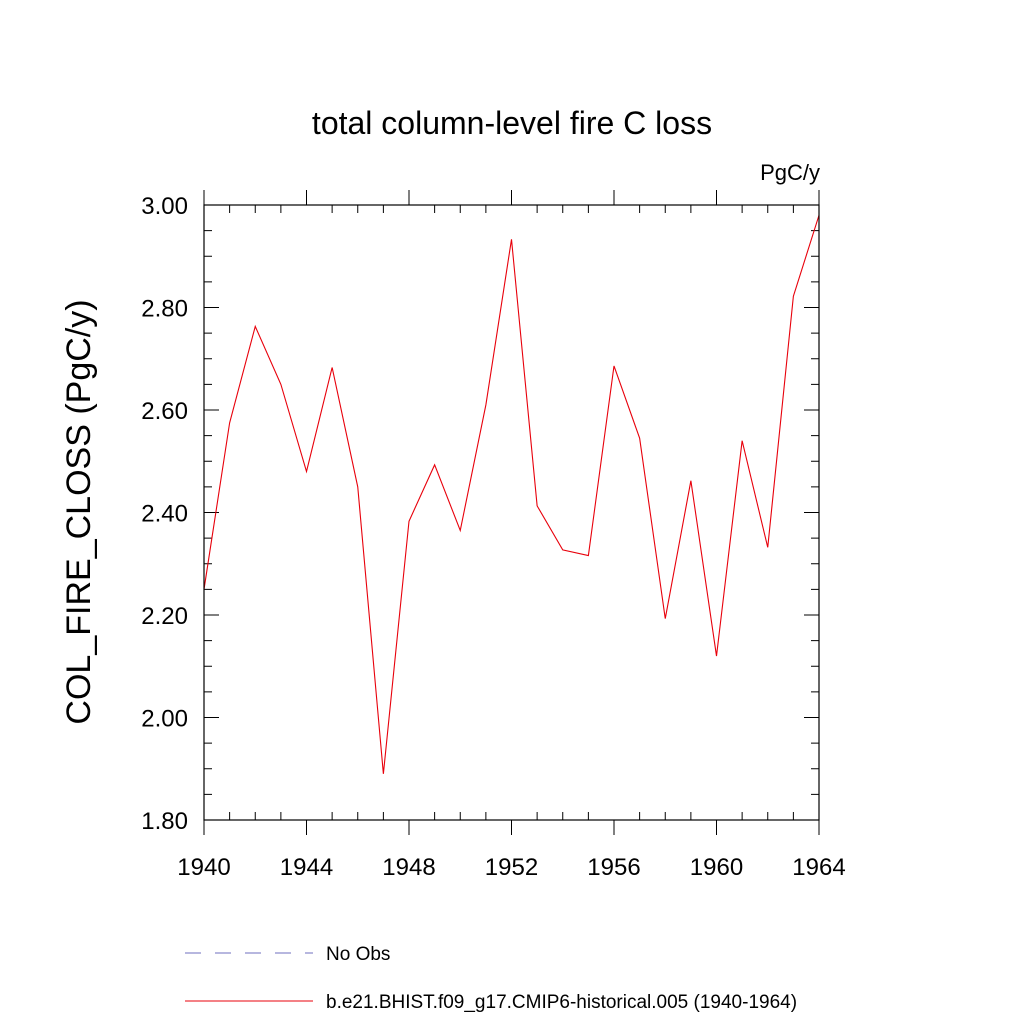 The height and width of the screenshot is (1024, 1024). I want to click on units-label: PgC/y, so click(790, 172).